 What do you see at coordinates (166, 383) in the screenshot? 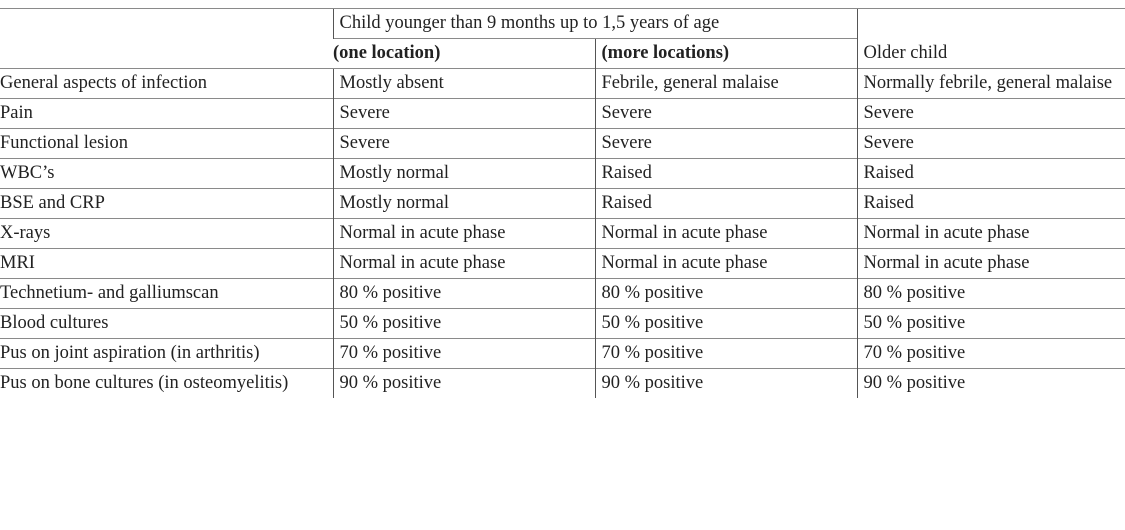
I see `row-label: Pus on bone cultures (in osteomyelitis)` at bounding box center [166, 383].